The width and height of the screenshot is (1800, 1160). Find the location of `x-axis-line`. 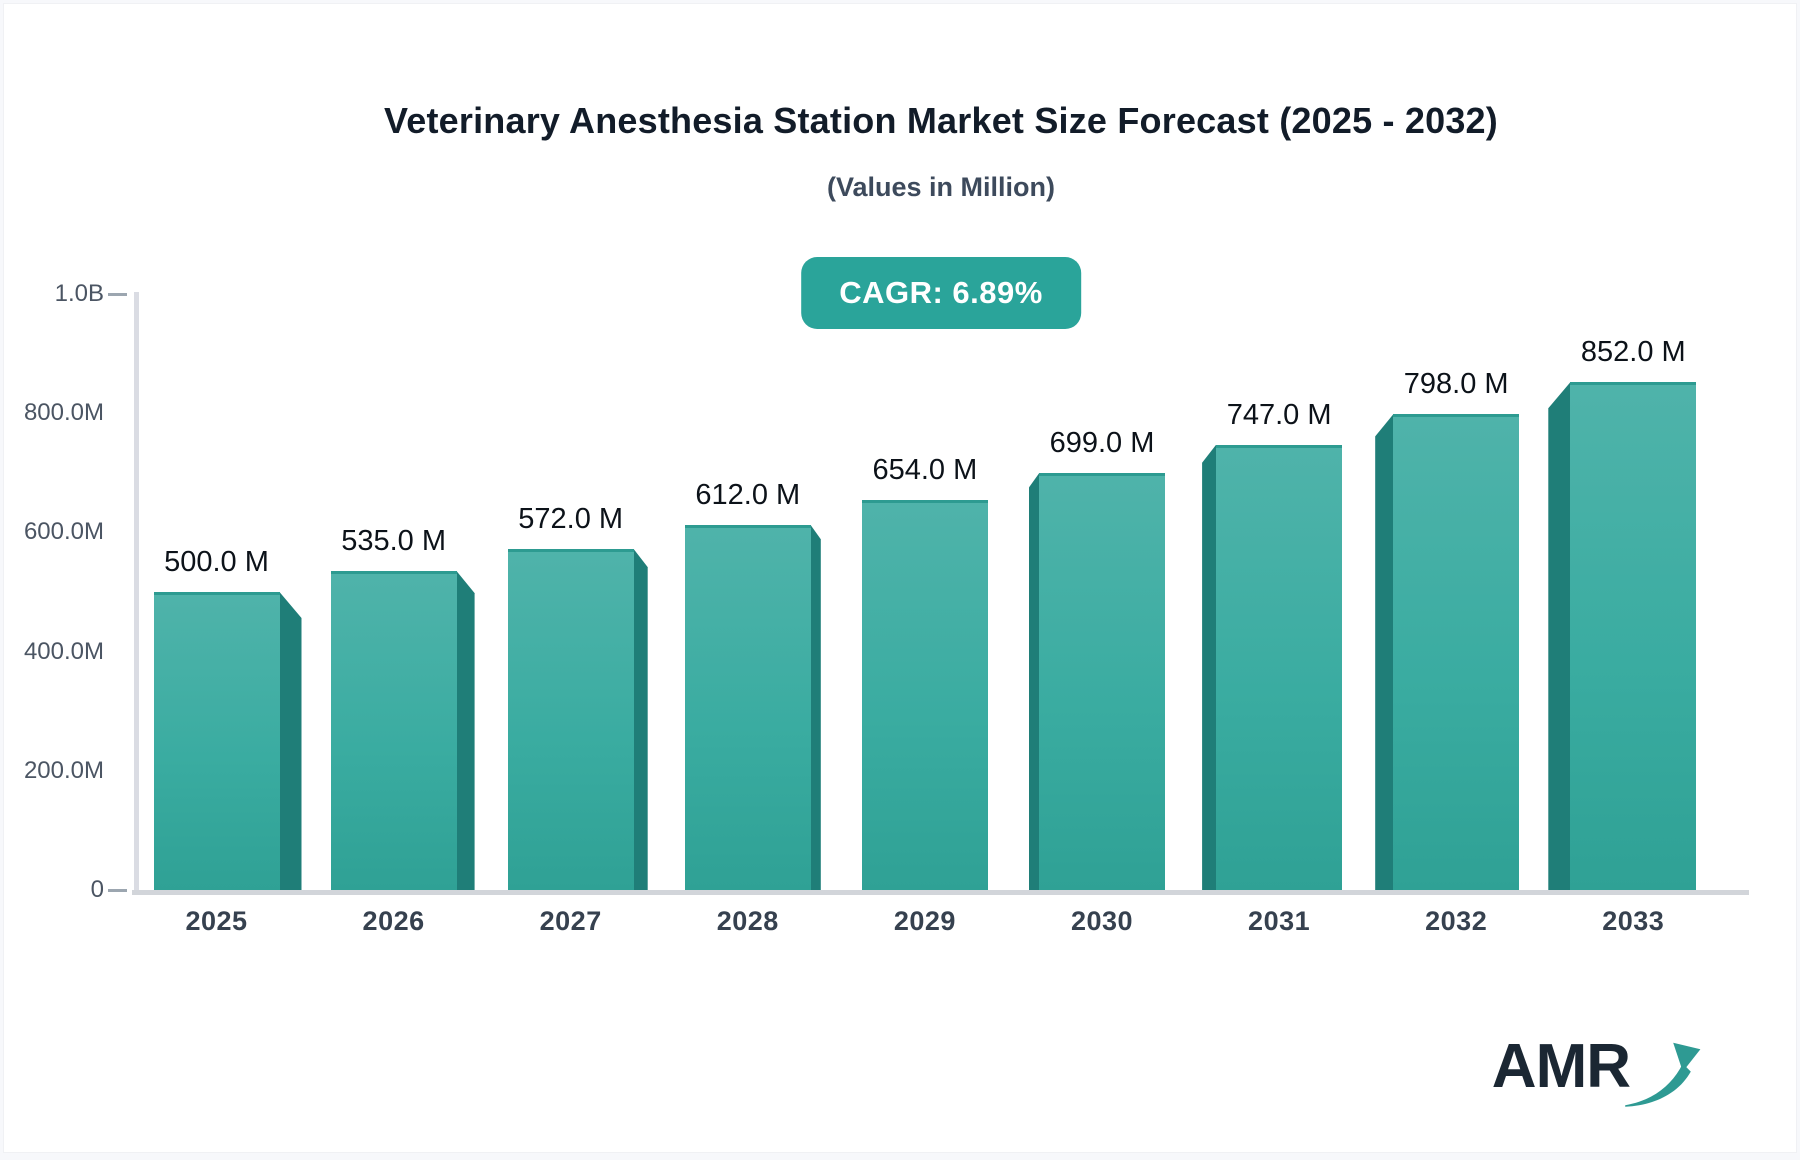

x-axis-line is located at coordinates (940, 892).